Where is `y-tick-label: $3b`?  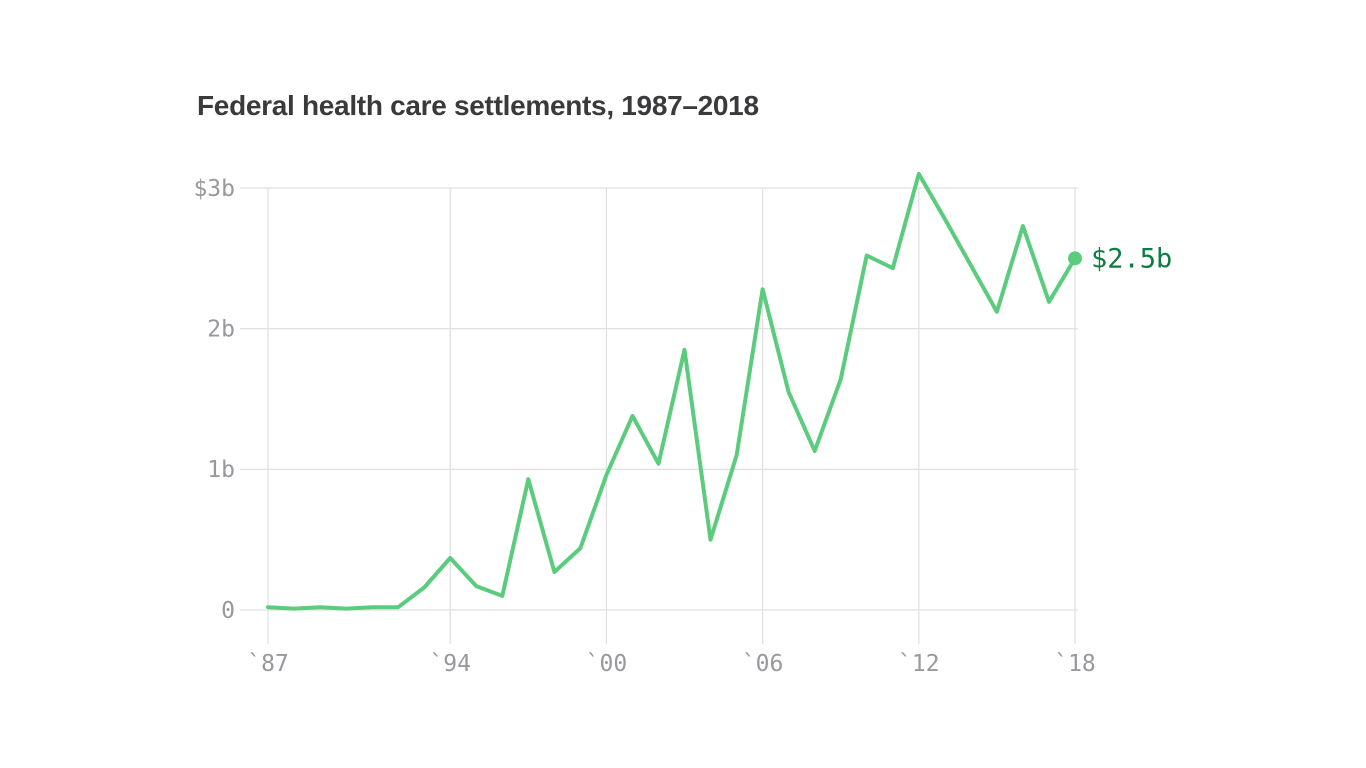 y-tick-label: $3b is located at coordinates (214, 189).